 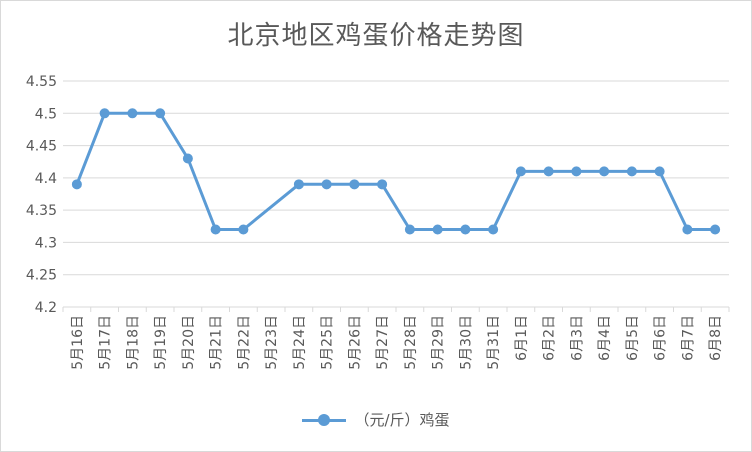 I want to click on legend: （元/斤）鸡蛋, so click(x=376, y=419).